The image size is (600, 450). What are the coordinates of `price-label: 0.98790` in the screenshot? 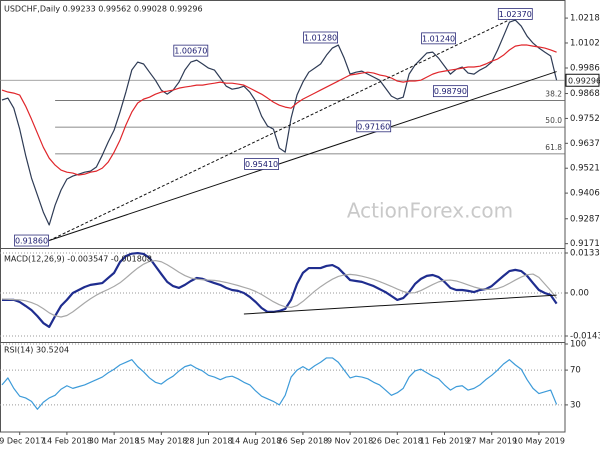 It's located at (450, 91).